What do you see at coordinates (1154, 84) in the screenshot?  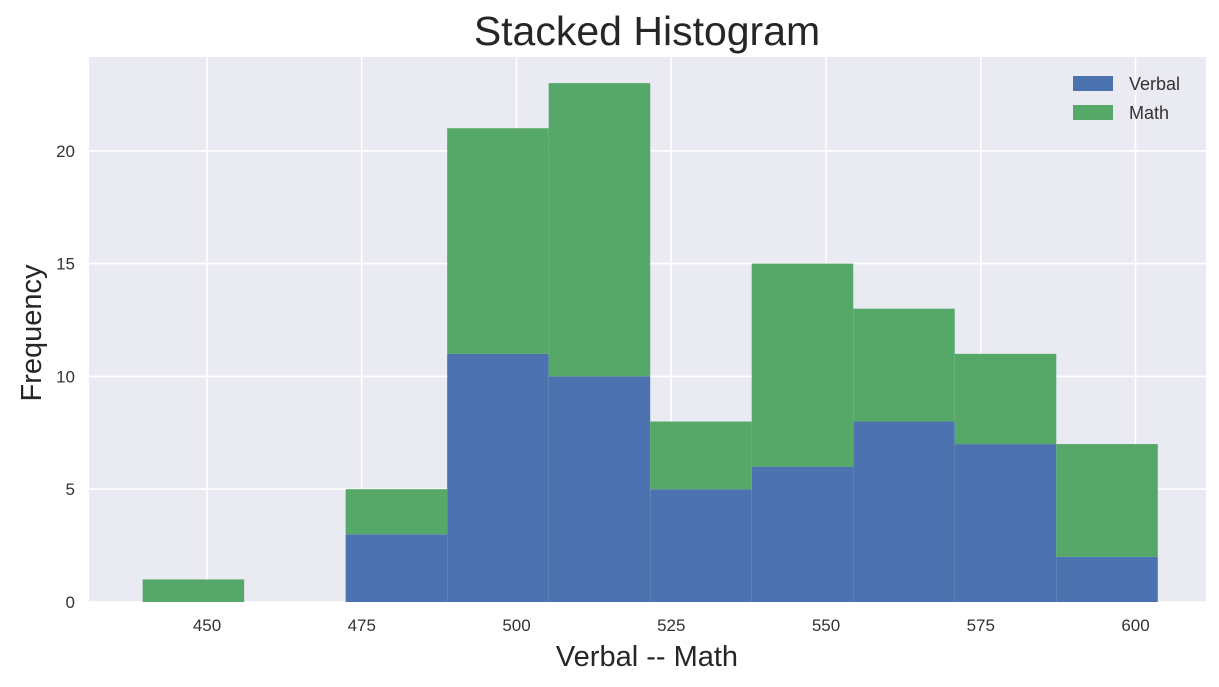 I see `legend-label-verbal: Verbal` at bounding box center [1154, 84].